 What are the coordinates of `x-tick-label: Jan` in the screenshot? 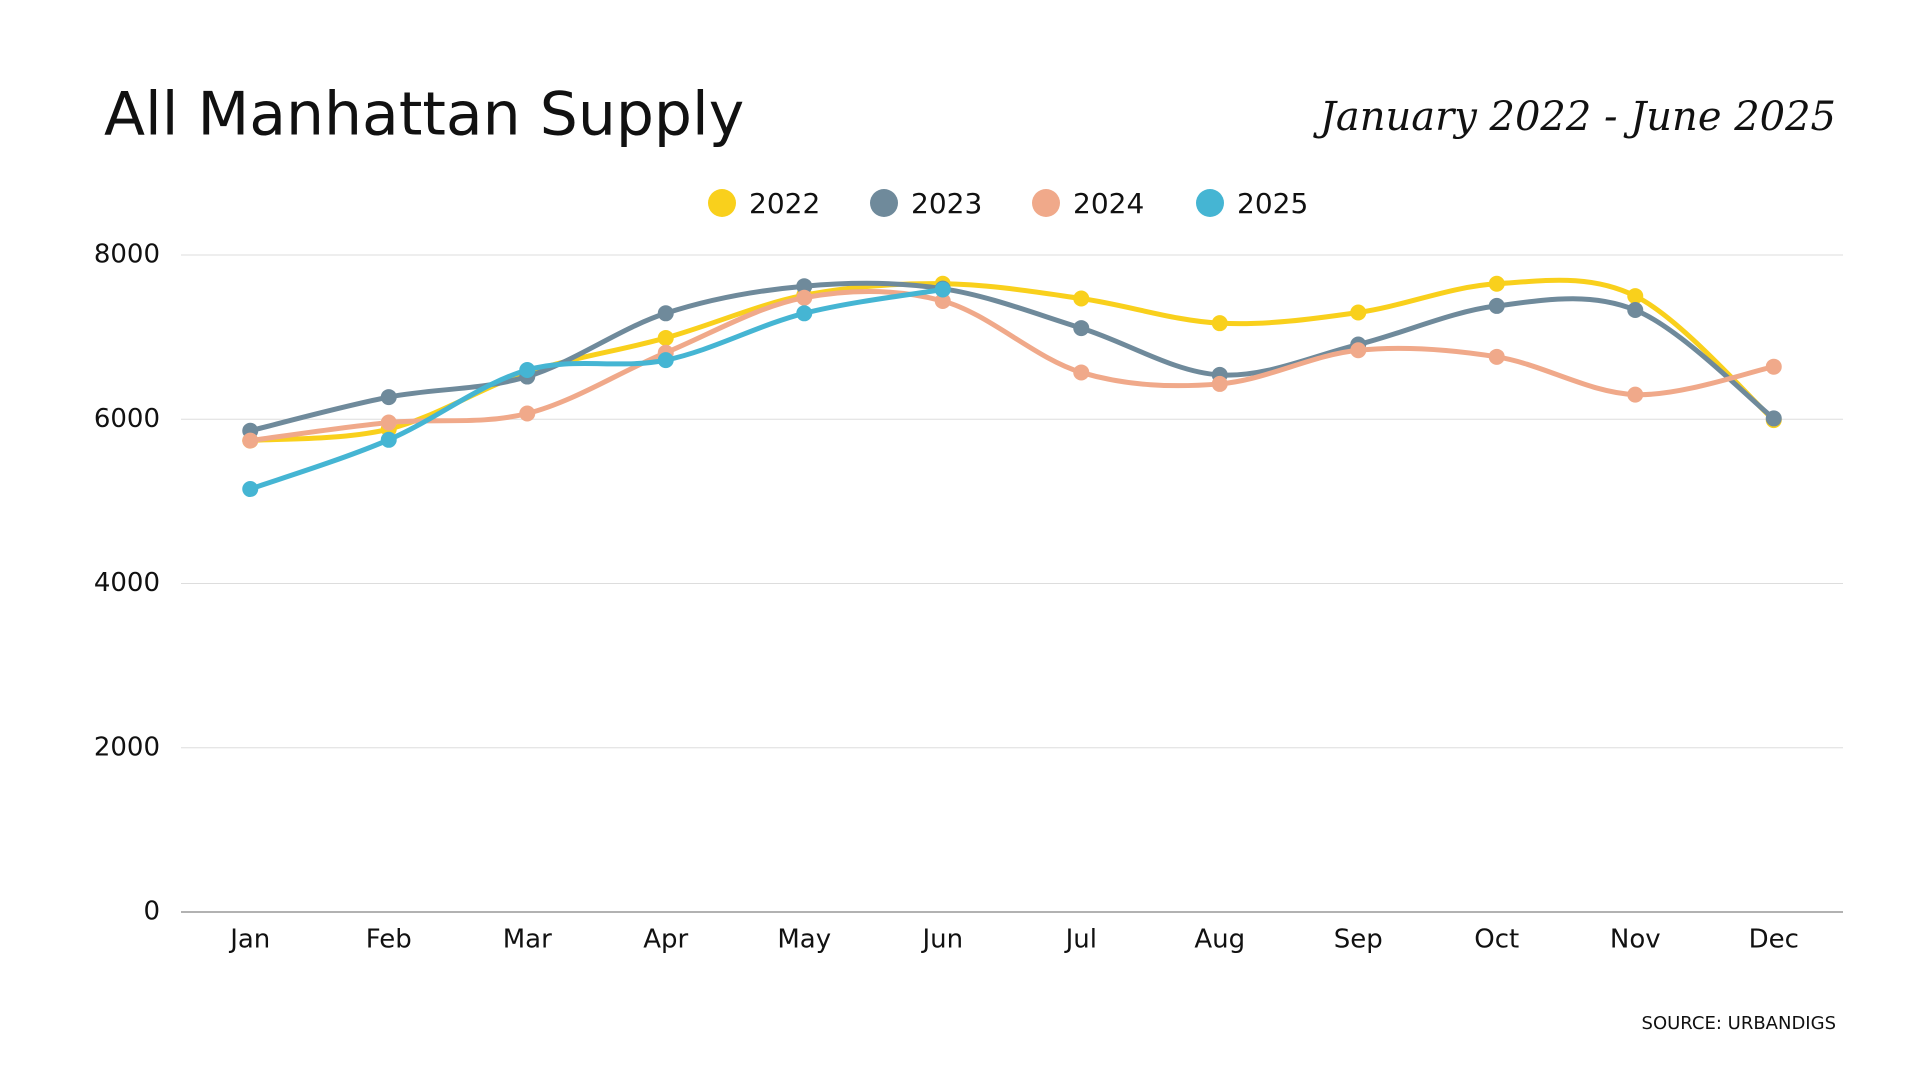 It's located at (249, 940).